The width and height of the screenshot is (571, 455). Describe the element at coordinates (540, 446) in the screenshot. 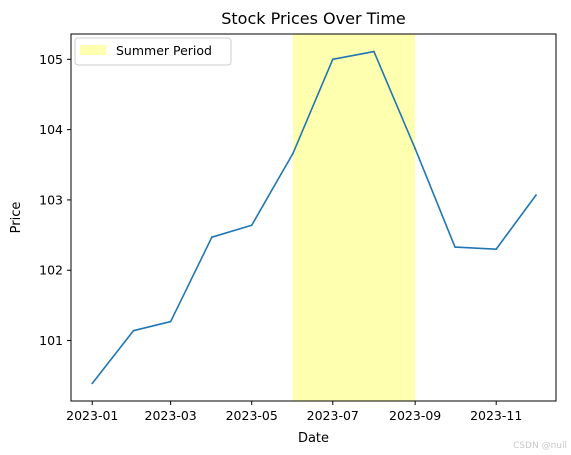

I see `watermark: CSDN @null` at that location.